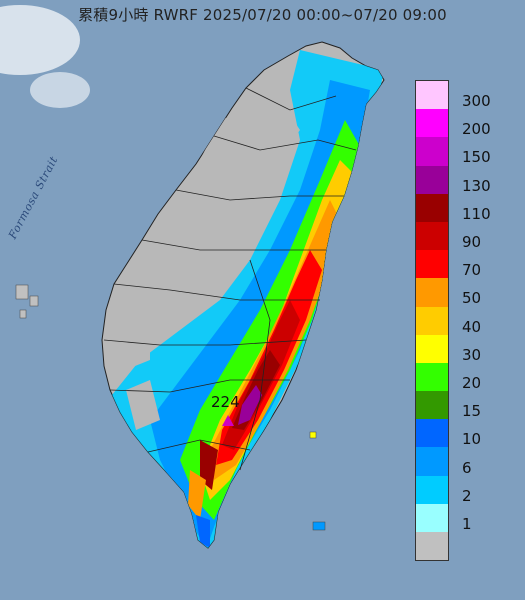 This screenshot has width=525, height=600. What do you see at coordinates (262, 15) in the screenshot?
I see `map-title: 累積9小時 RWRF 2025/07/20 00:00~07/20 09:00` at bounding box center [262, 15].